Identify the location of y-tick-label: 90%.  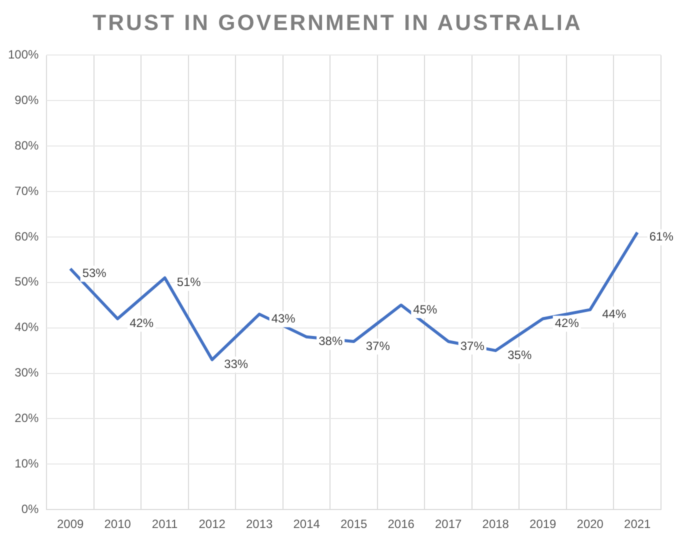
(27, 99).